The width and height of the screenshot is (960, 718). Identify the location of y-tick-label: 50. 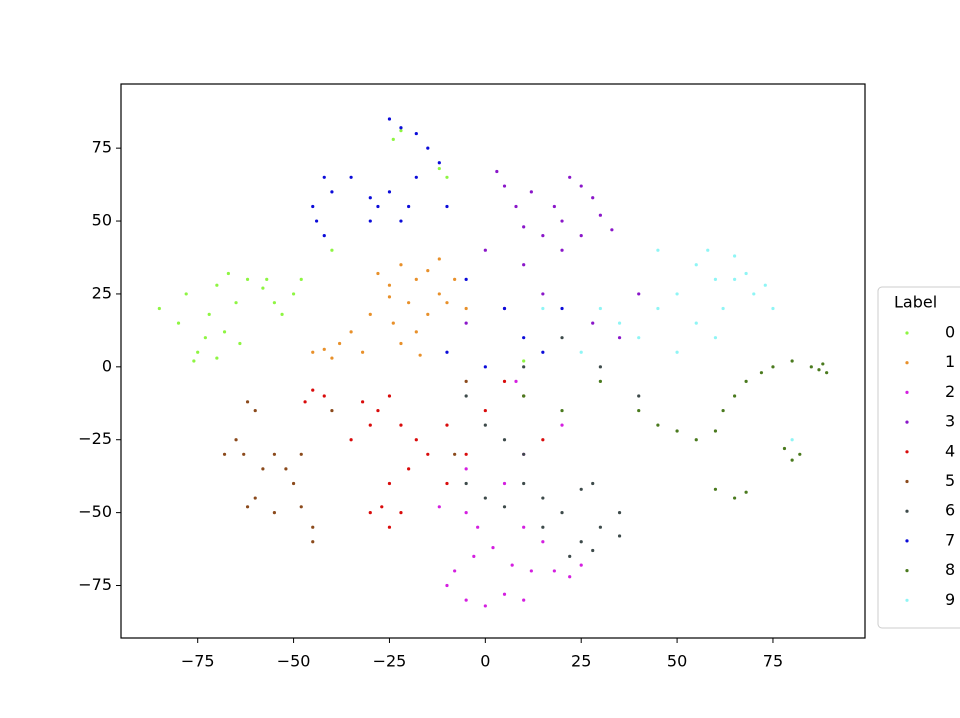
(102, 220).